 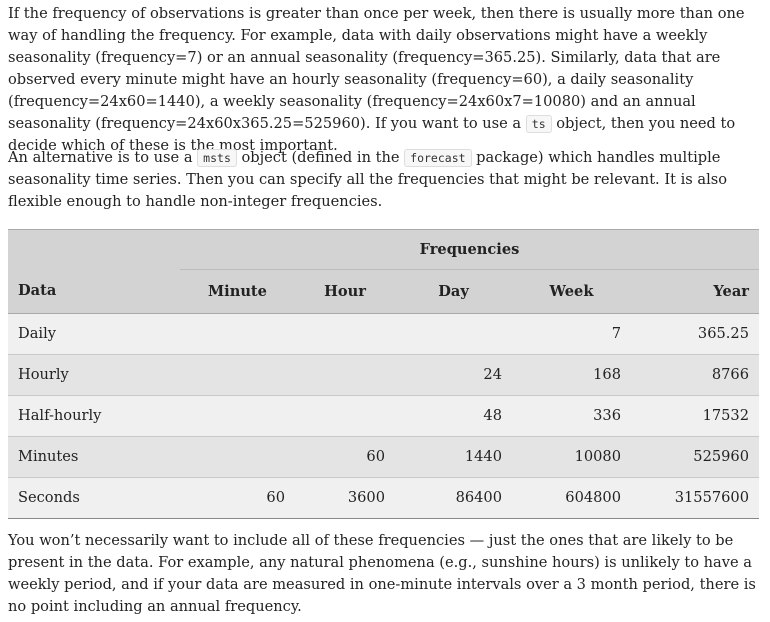 I want to click on table-row: Hourly 24 168 8766, so click(x=383, y=375).